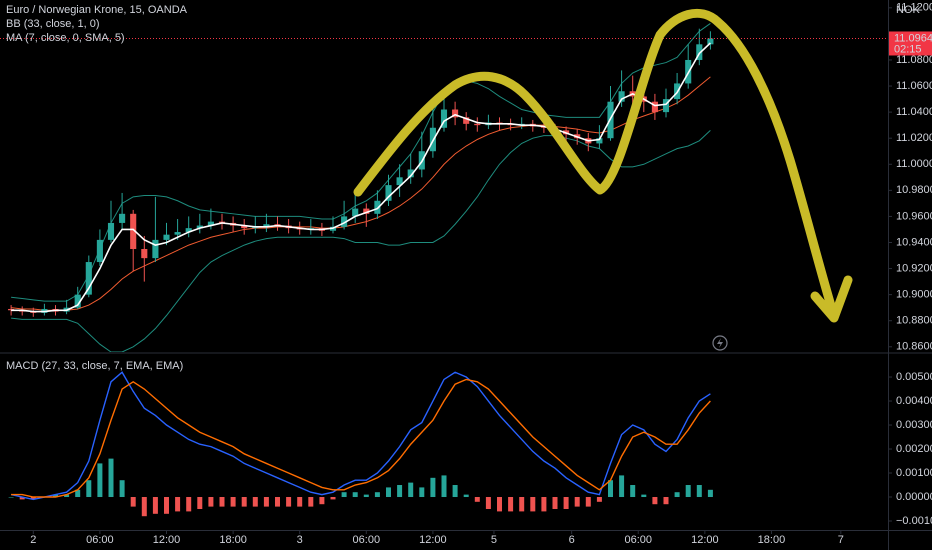 The width and height of the screenshot is (932, 550). I want to click on y-tick-label: 0.00000, so click(914, 497).